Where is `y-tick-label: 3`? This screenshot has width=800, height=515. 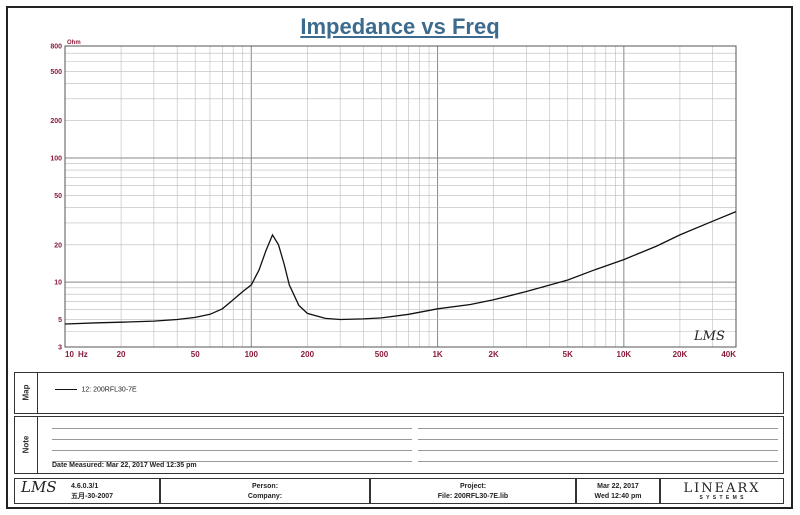 y-tick-label: 3 is located at coordinates (60, 348).